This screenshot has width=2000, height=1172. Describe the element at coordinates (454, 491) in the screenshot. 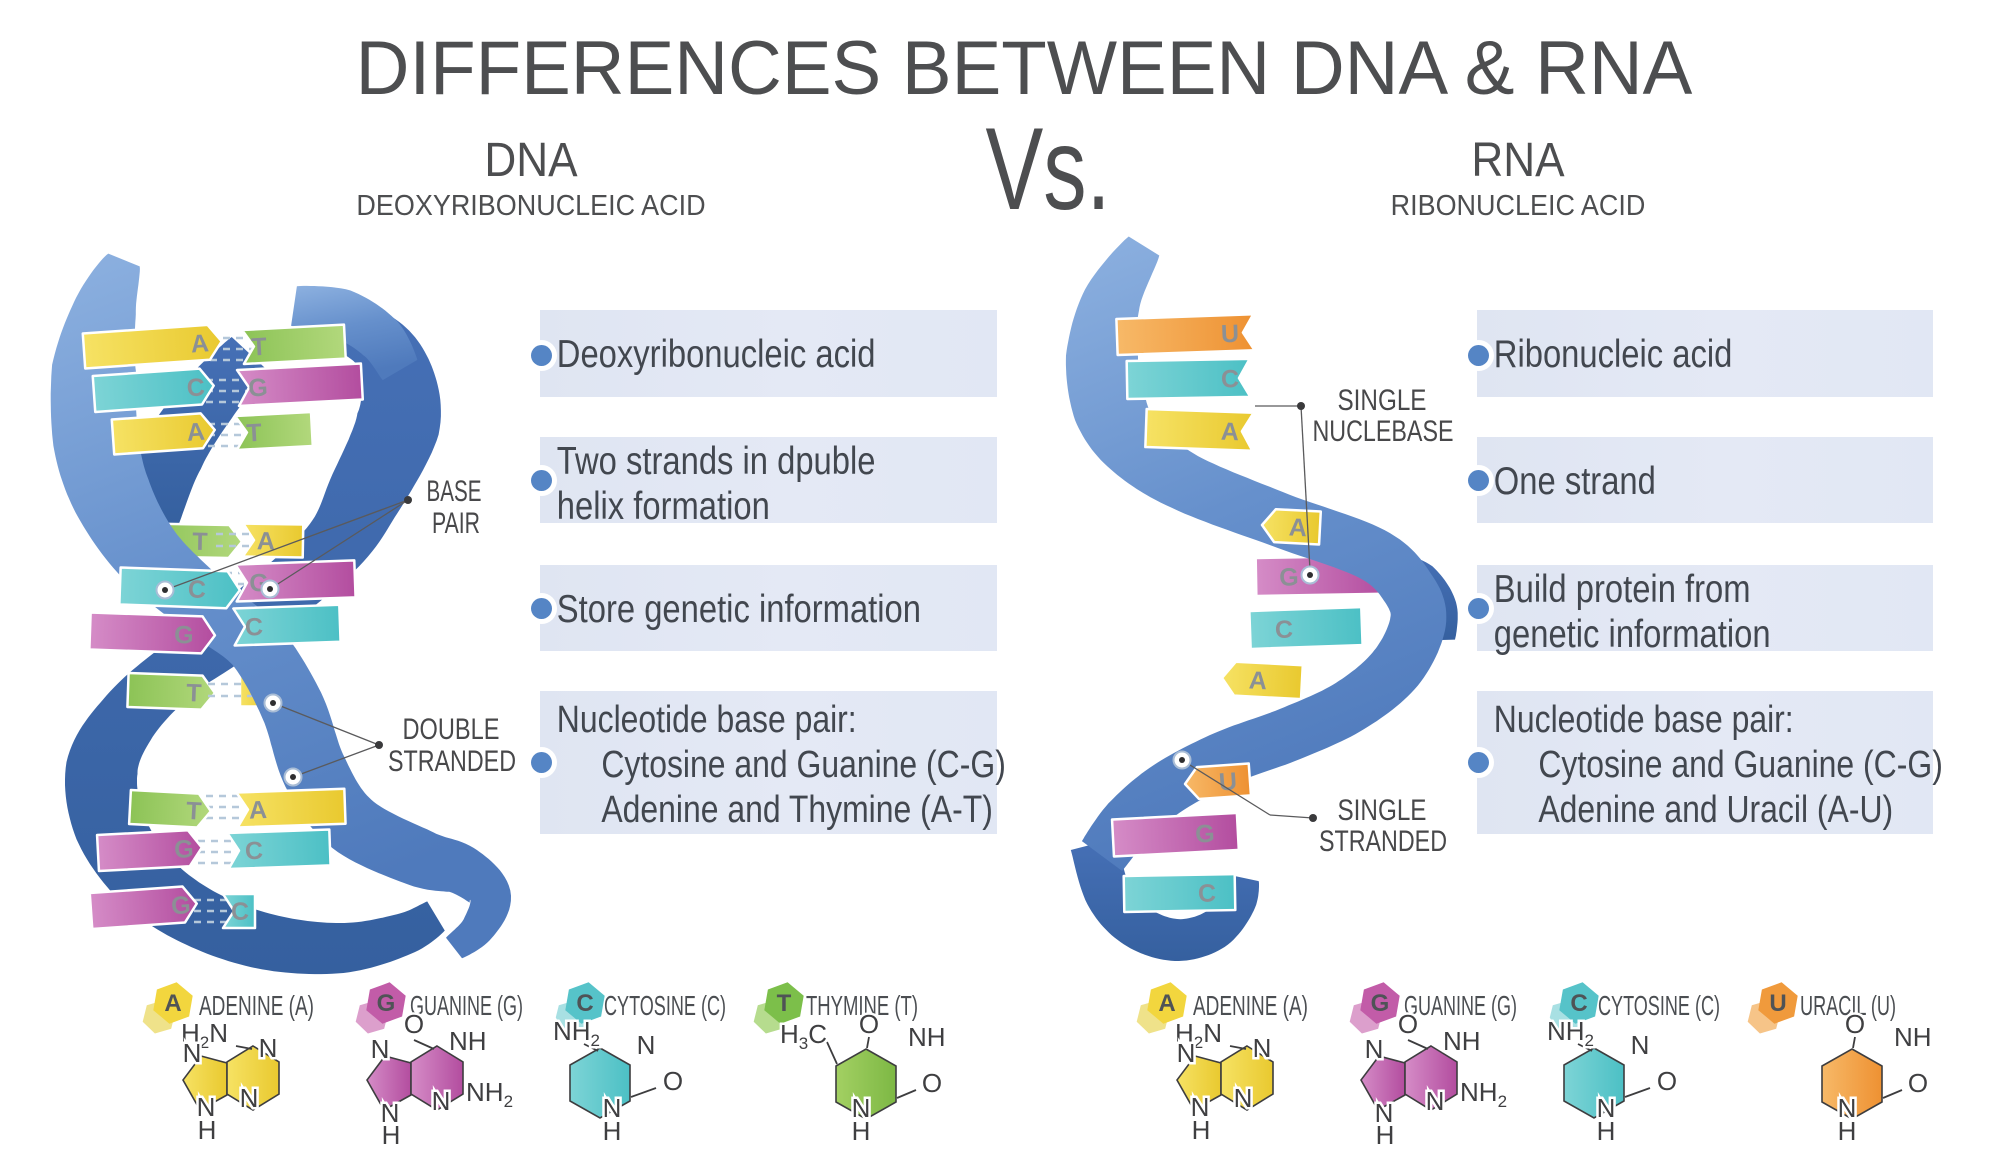

I see `svg-text: BASE` at that location.